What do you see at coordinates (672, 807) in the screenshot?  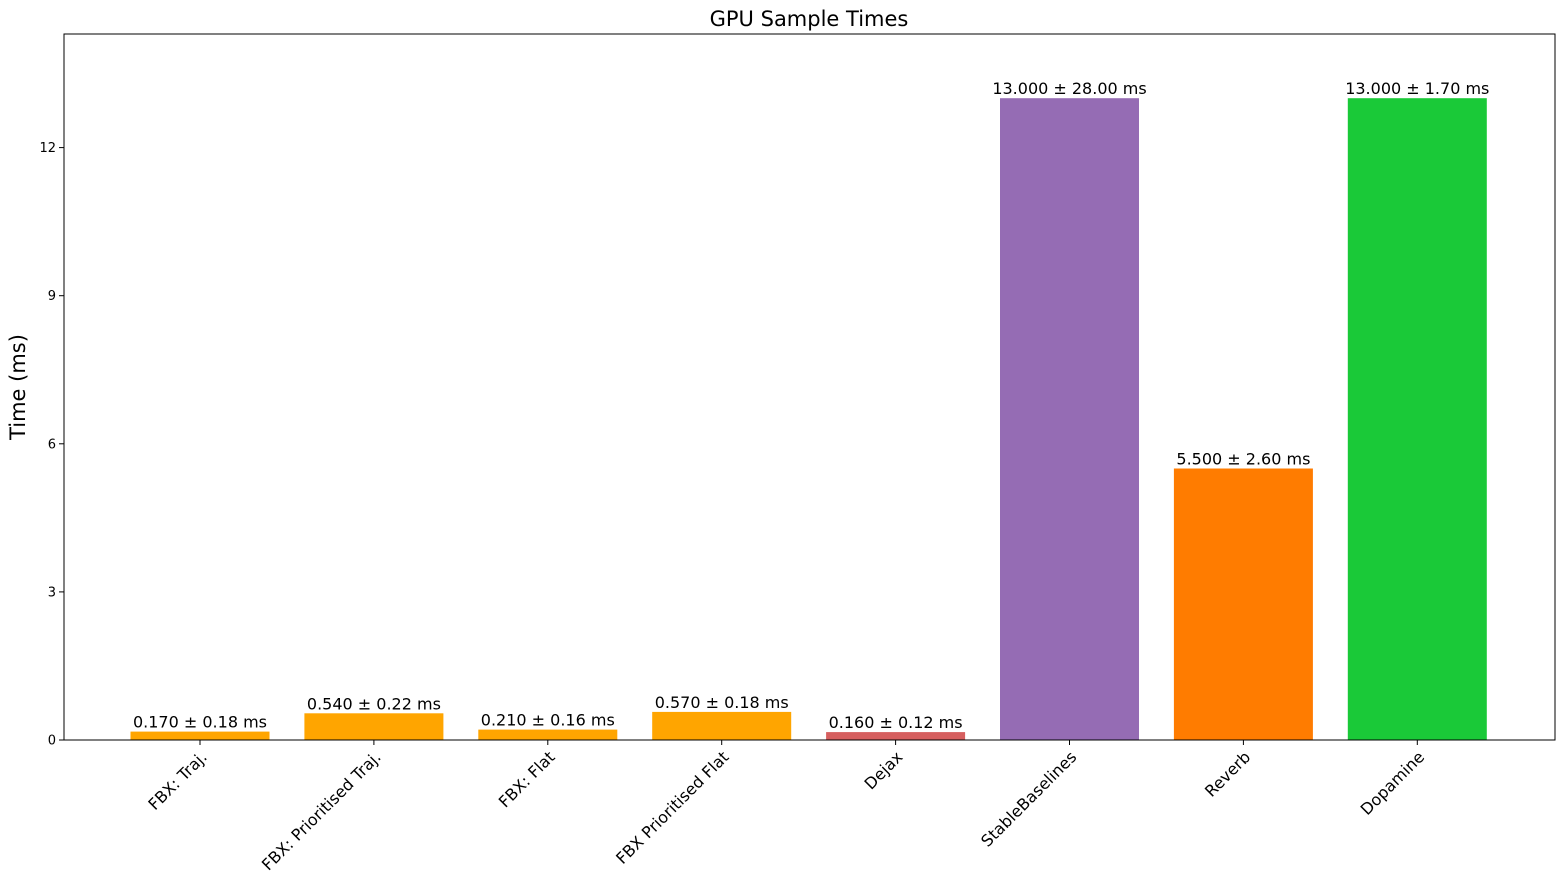 I see `x-tick-label-3: FBX Prioritised Flat` at bounding box center [672, 807].